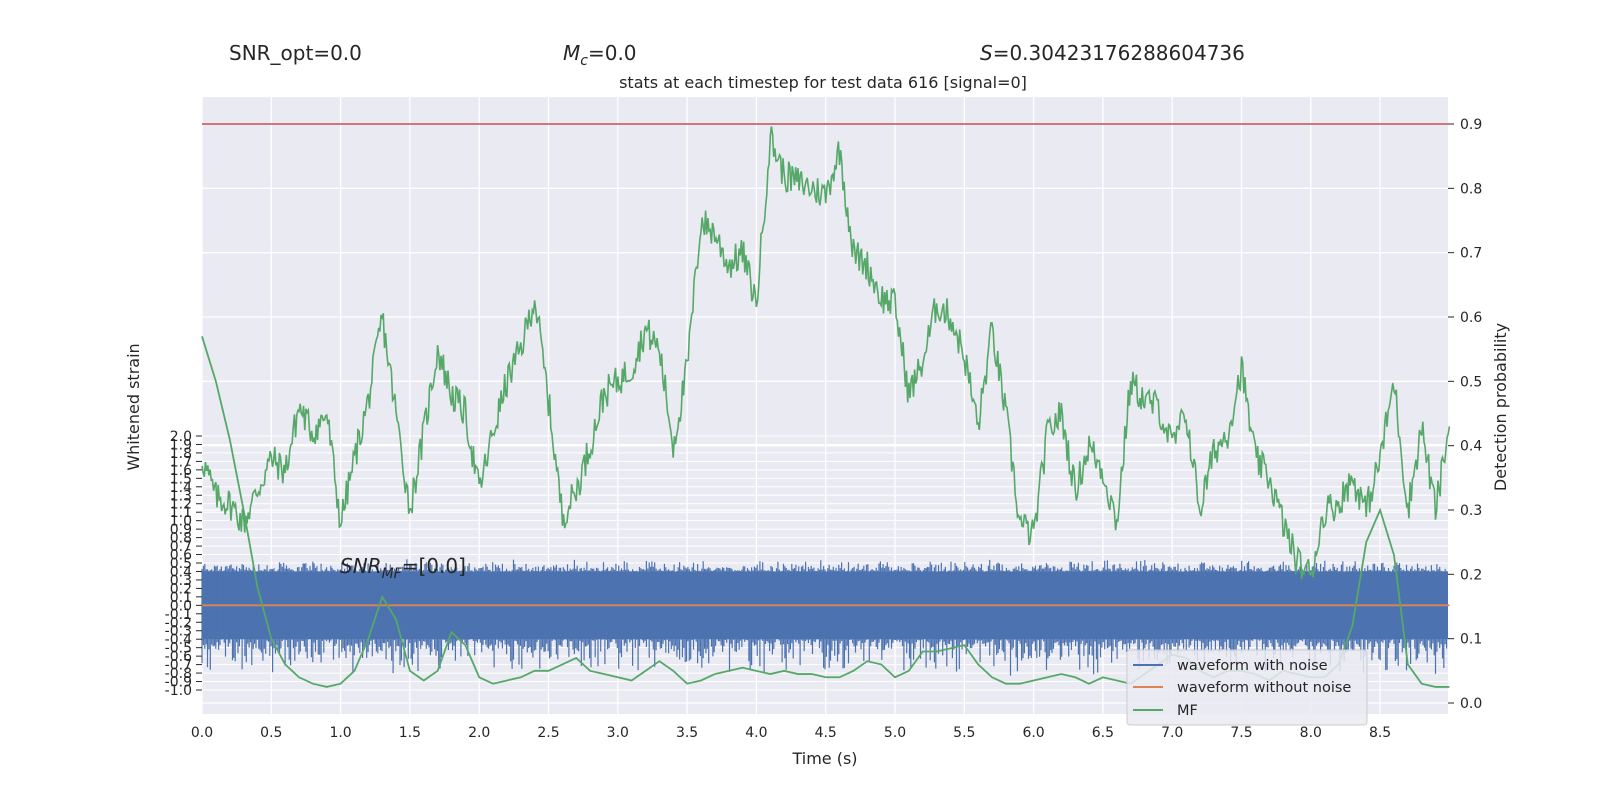  Describe the element at coordinates (479, 733) in the screenshot. I see `x-tick-label: 2.0` at that location.